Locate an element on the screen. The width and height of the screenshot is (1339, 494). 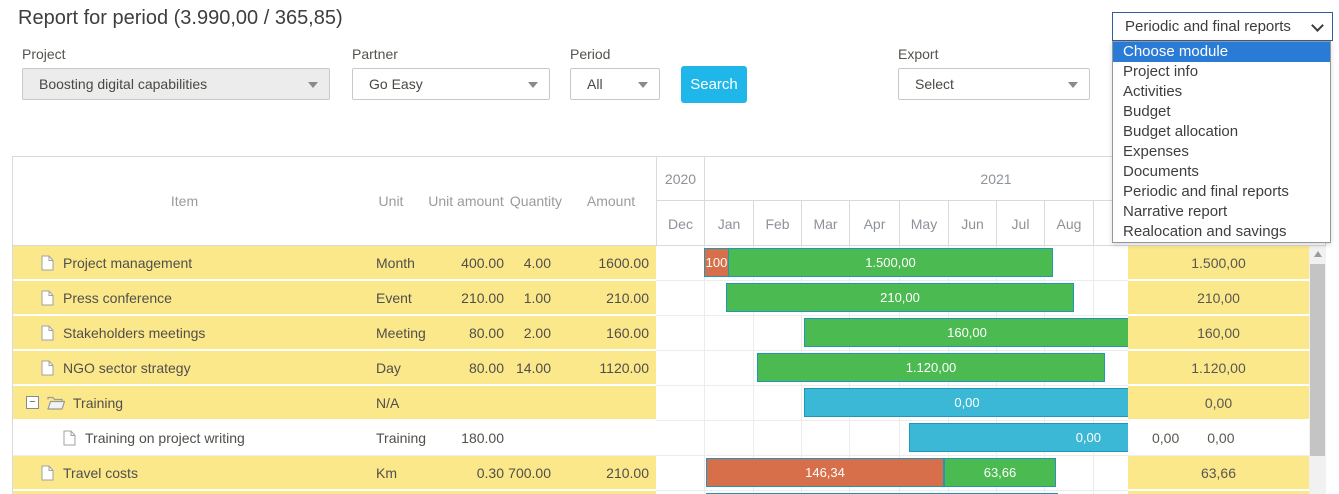
gantt-bar: 63,66 is located at coordinates (1000, 472).